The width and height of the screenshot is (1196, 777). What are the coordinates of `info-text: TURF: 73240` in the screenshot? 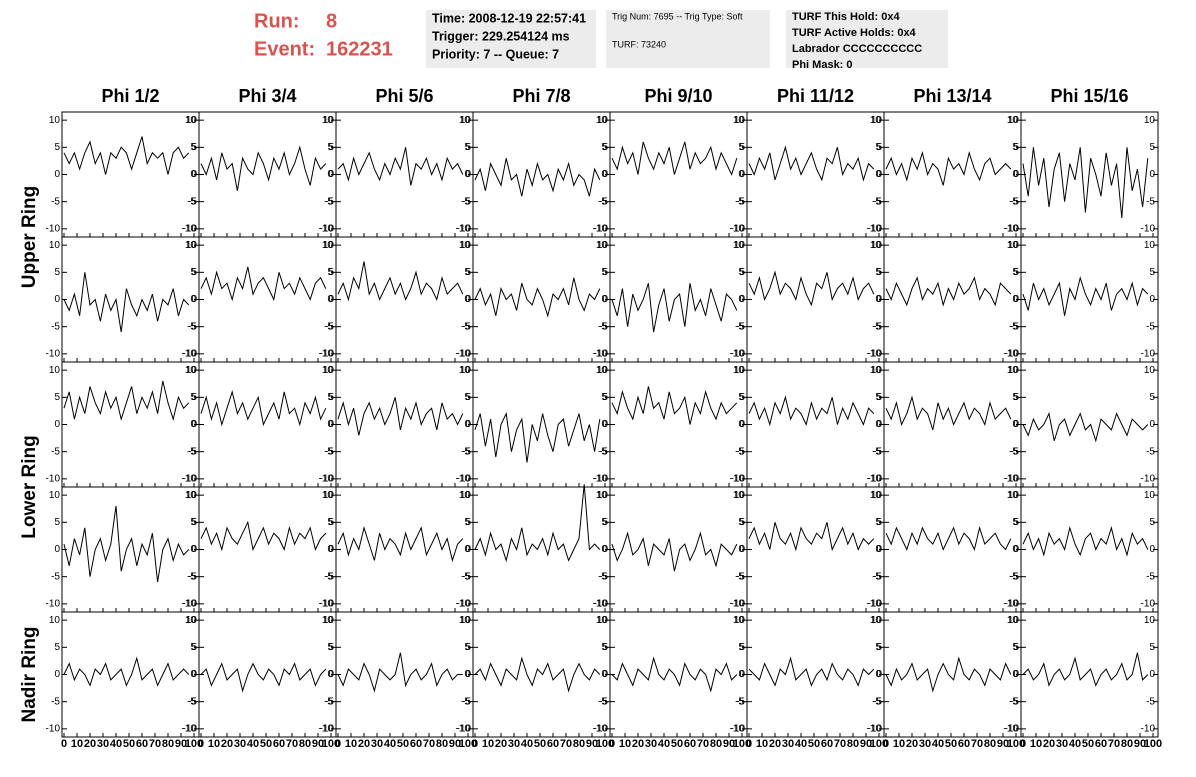 It's located at (639, 44).